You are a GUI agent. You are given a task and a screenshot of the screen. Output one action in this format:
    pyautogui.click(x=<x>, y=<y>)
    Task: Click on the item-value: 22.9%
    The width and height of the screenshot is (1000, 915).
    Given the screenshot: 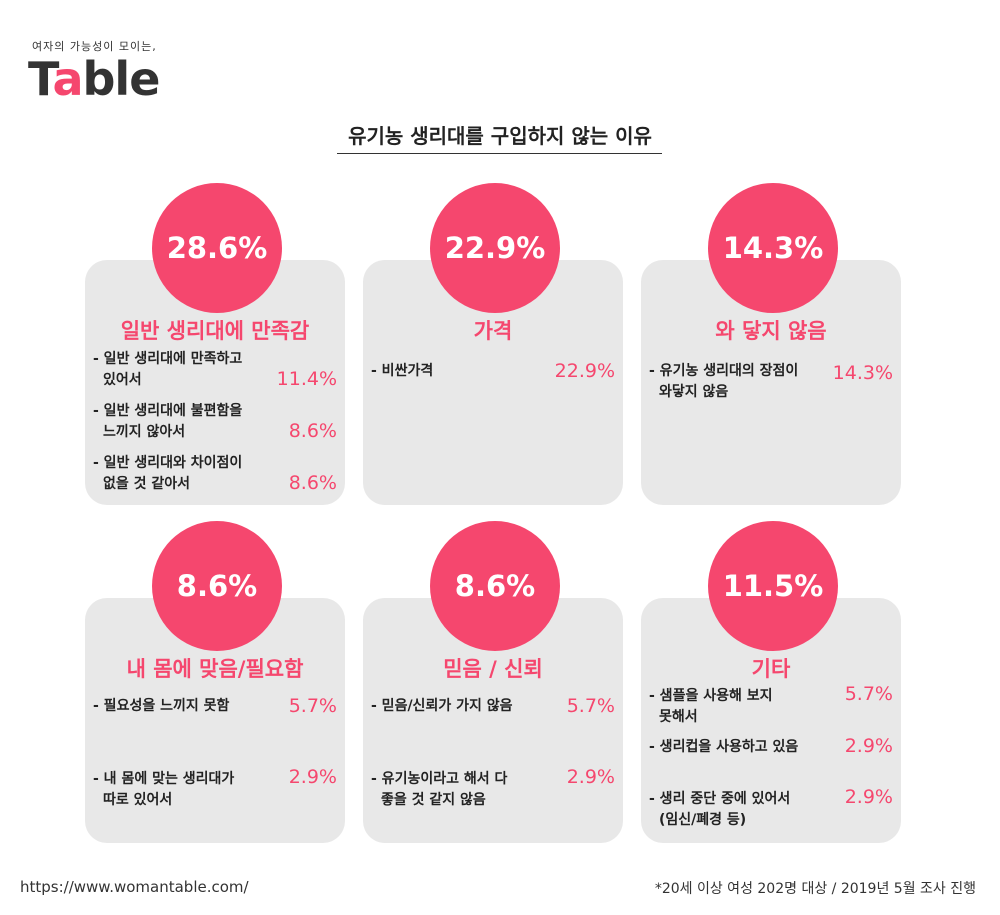 What is the action you would take?
    pyautogui.click(x=584, y=371)
    